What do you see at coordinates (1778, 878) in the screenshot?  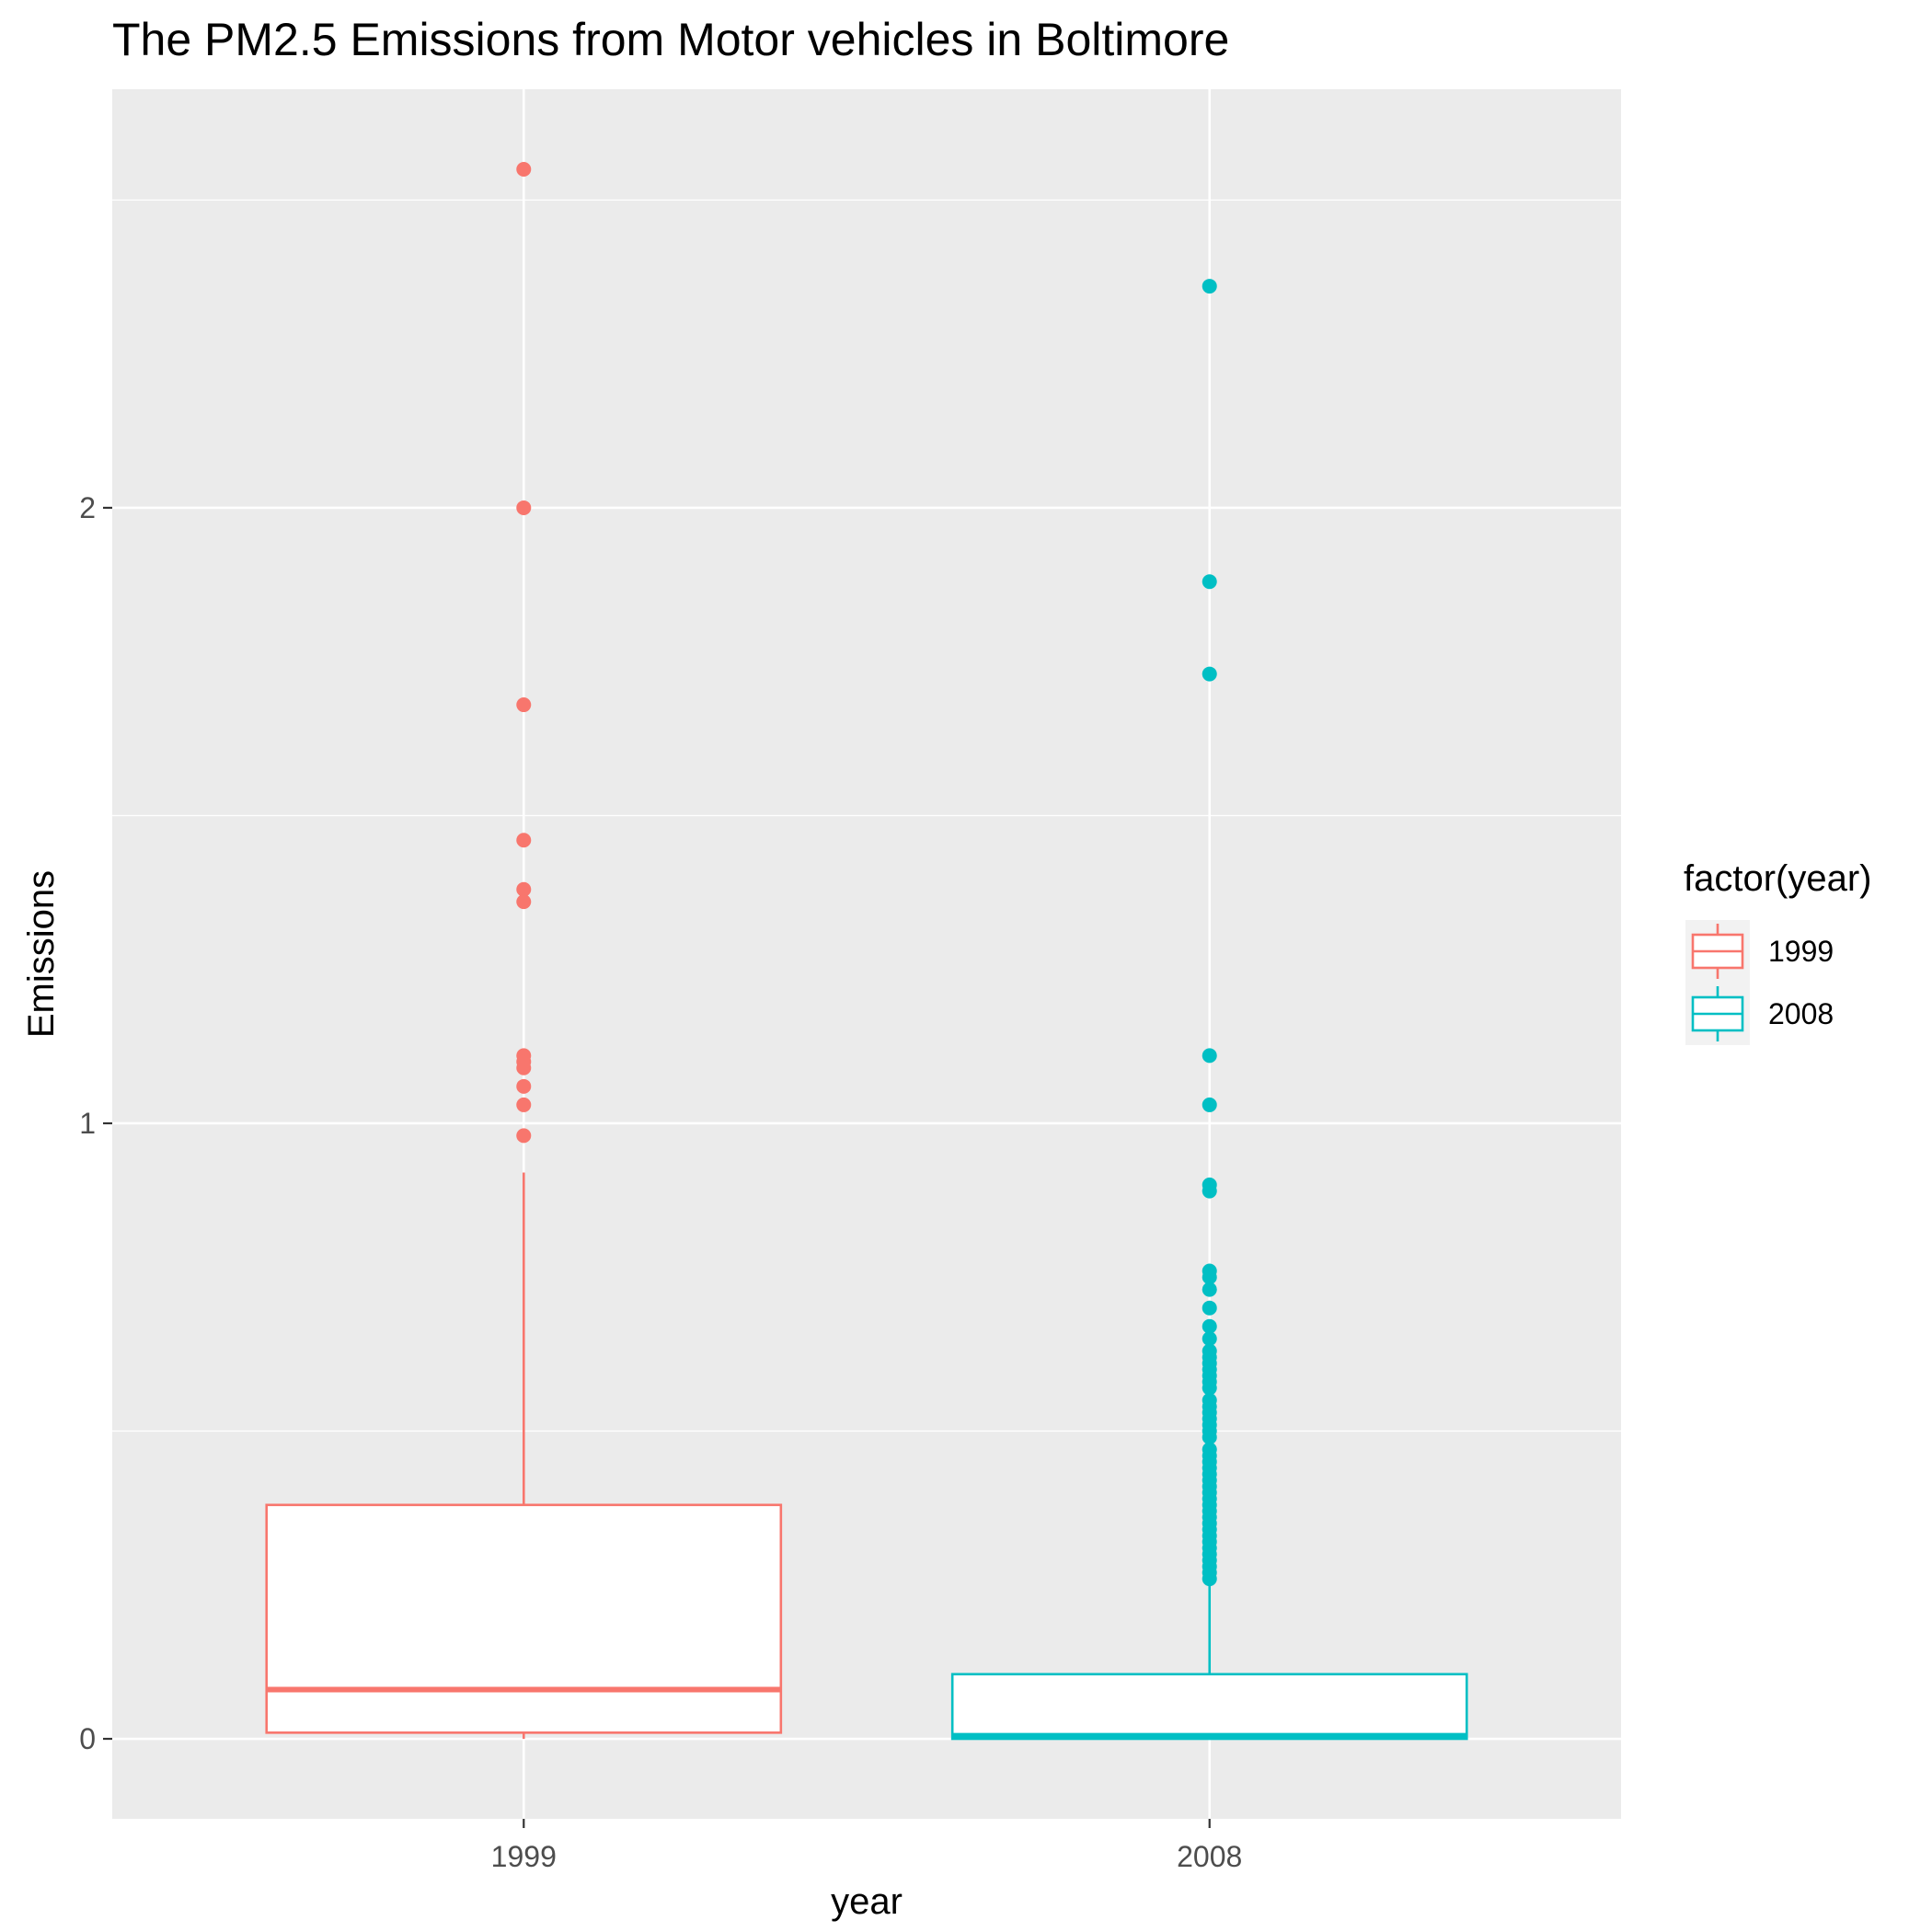 I see `legend-title: factor(year)` at bounding box center [1778, 878].